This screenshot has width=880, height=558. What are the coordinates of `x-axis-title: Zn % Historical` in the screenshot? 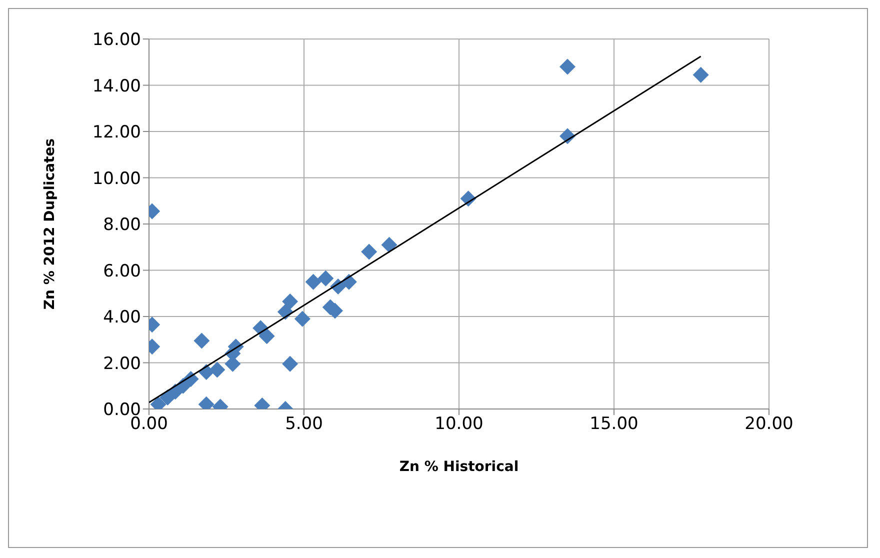 It's located at (459, 467).